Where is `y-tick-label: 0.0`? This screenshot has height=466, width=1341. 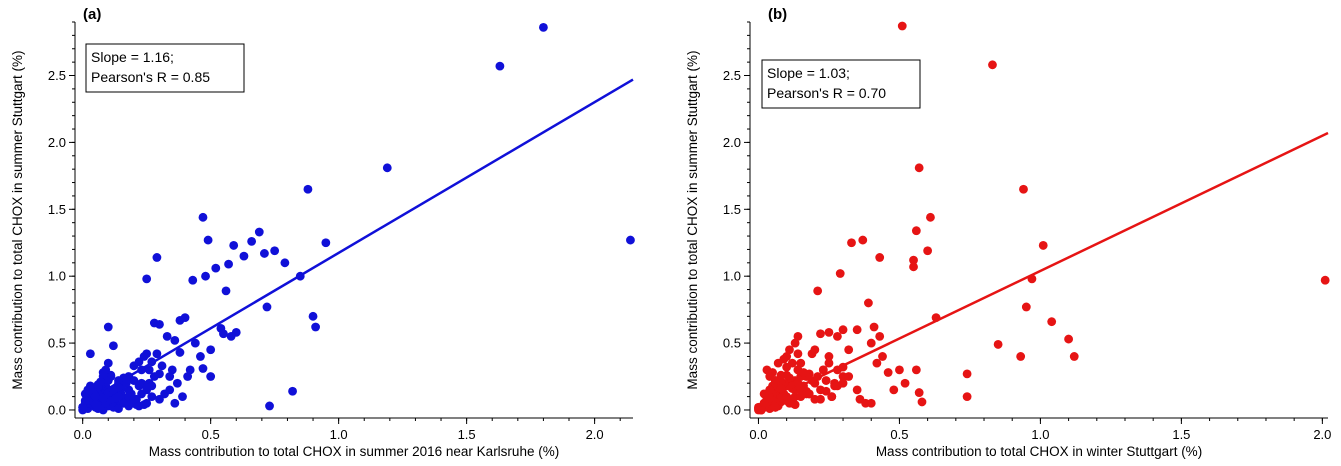 y-tick-label: 0.0 is located at coordinates (57, 409).